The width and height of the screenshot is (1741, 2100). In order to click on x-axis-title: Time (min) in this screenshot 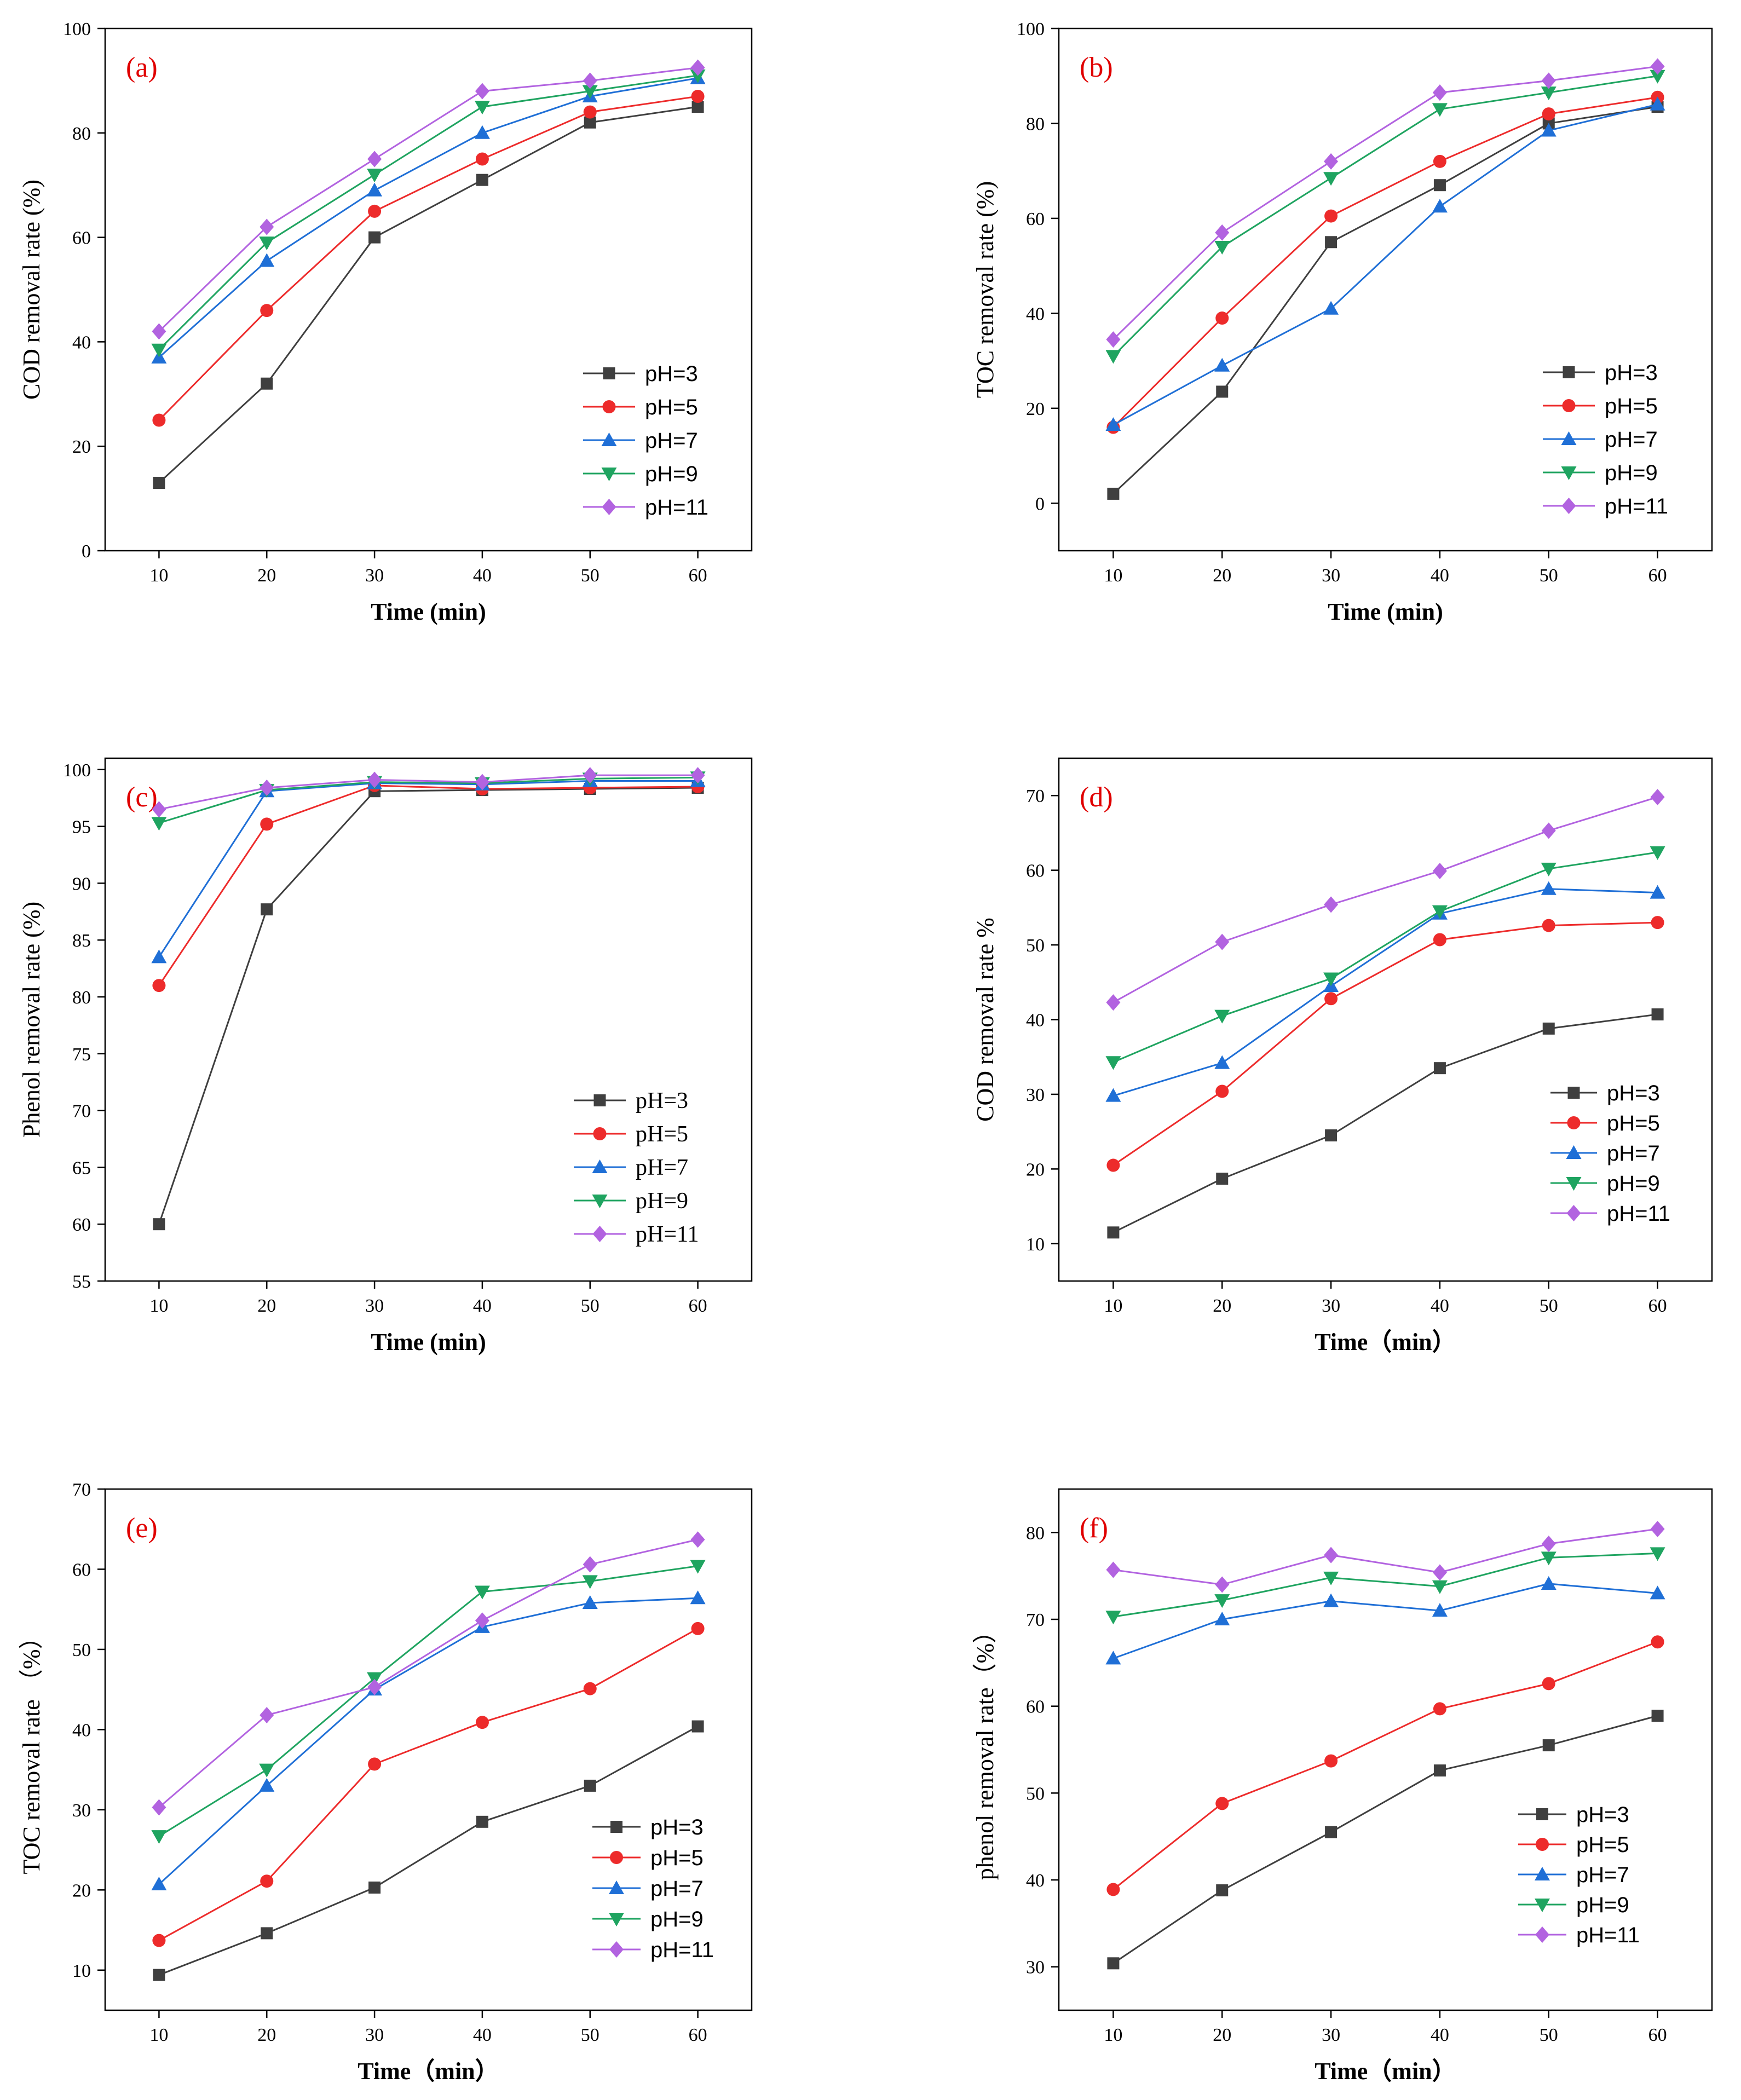, I will do `click(429, 1342)`.